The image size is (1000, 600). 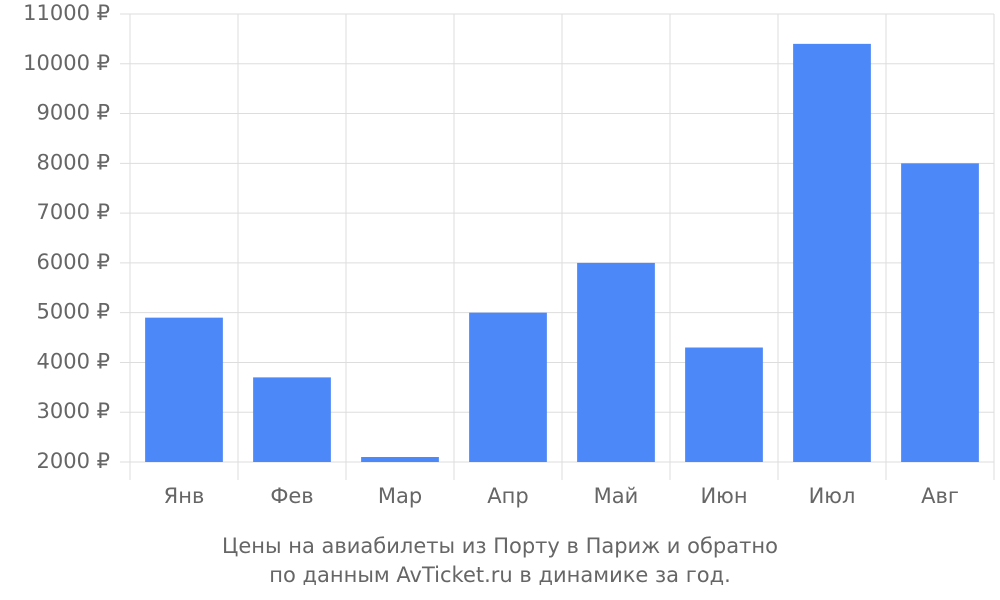 I want to click on x-tick-label: Июн, so click(x=723, y=496).